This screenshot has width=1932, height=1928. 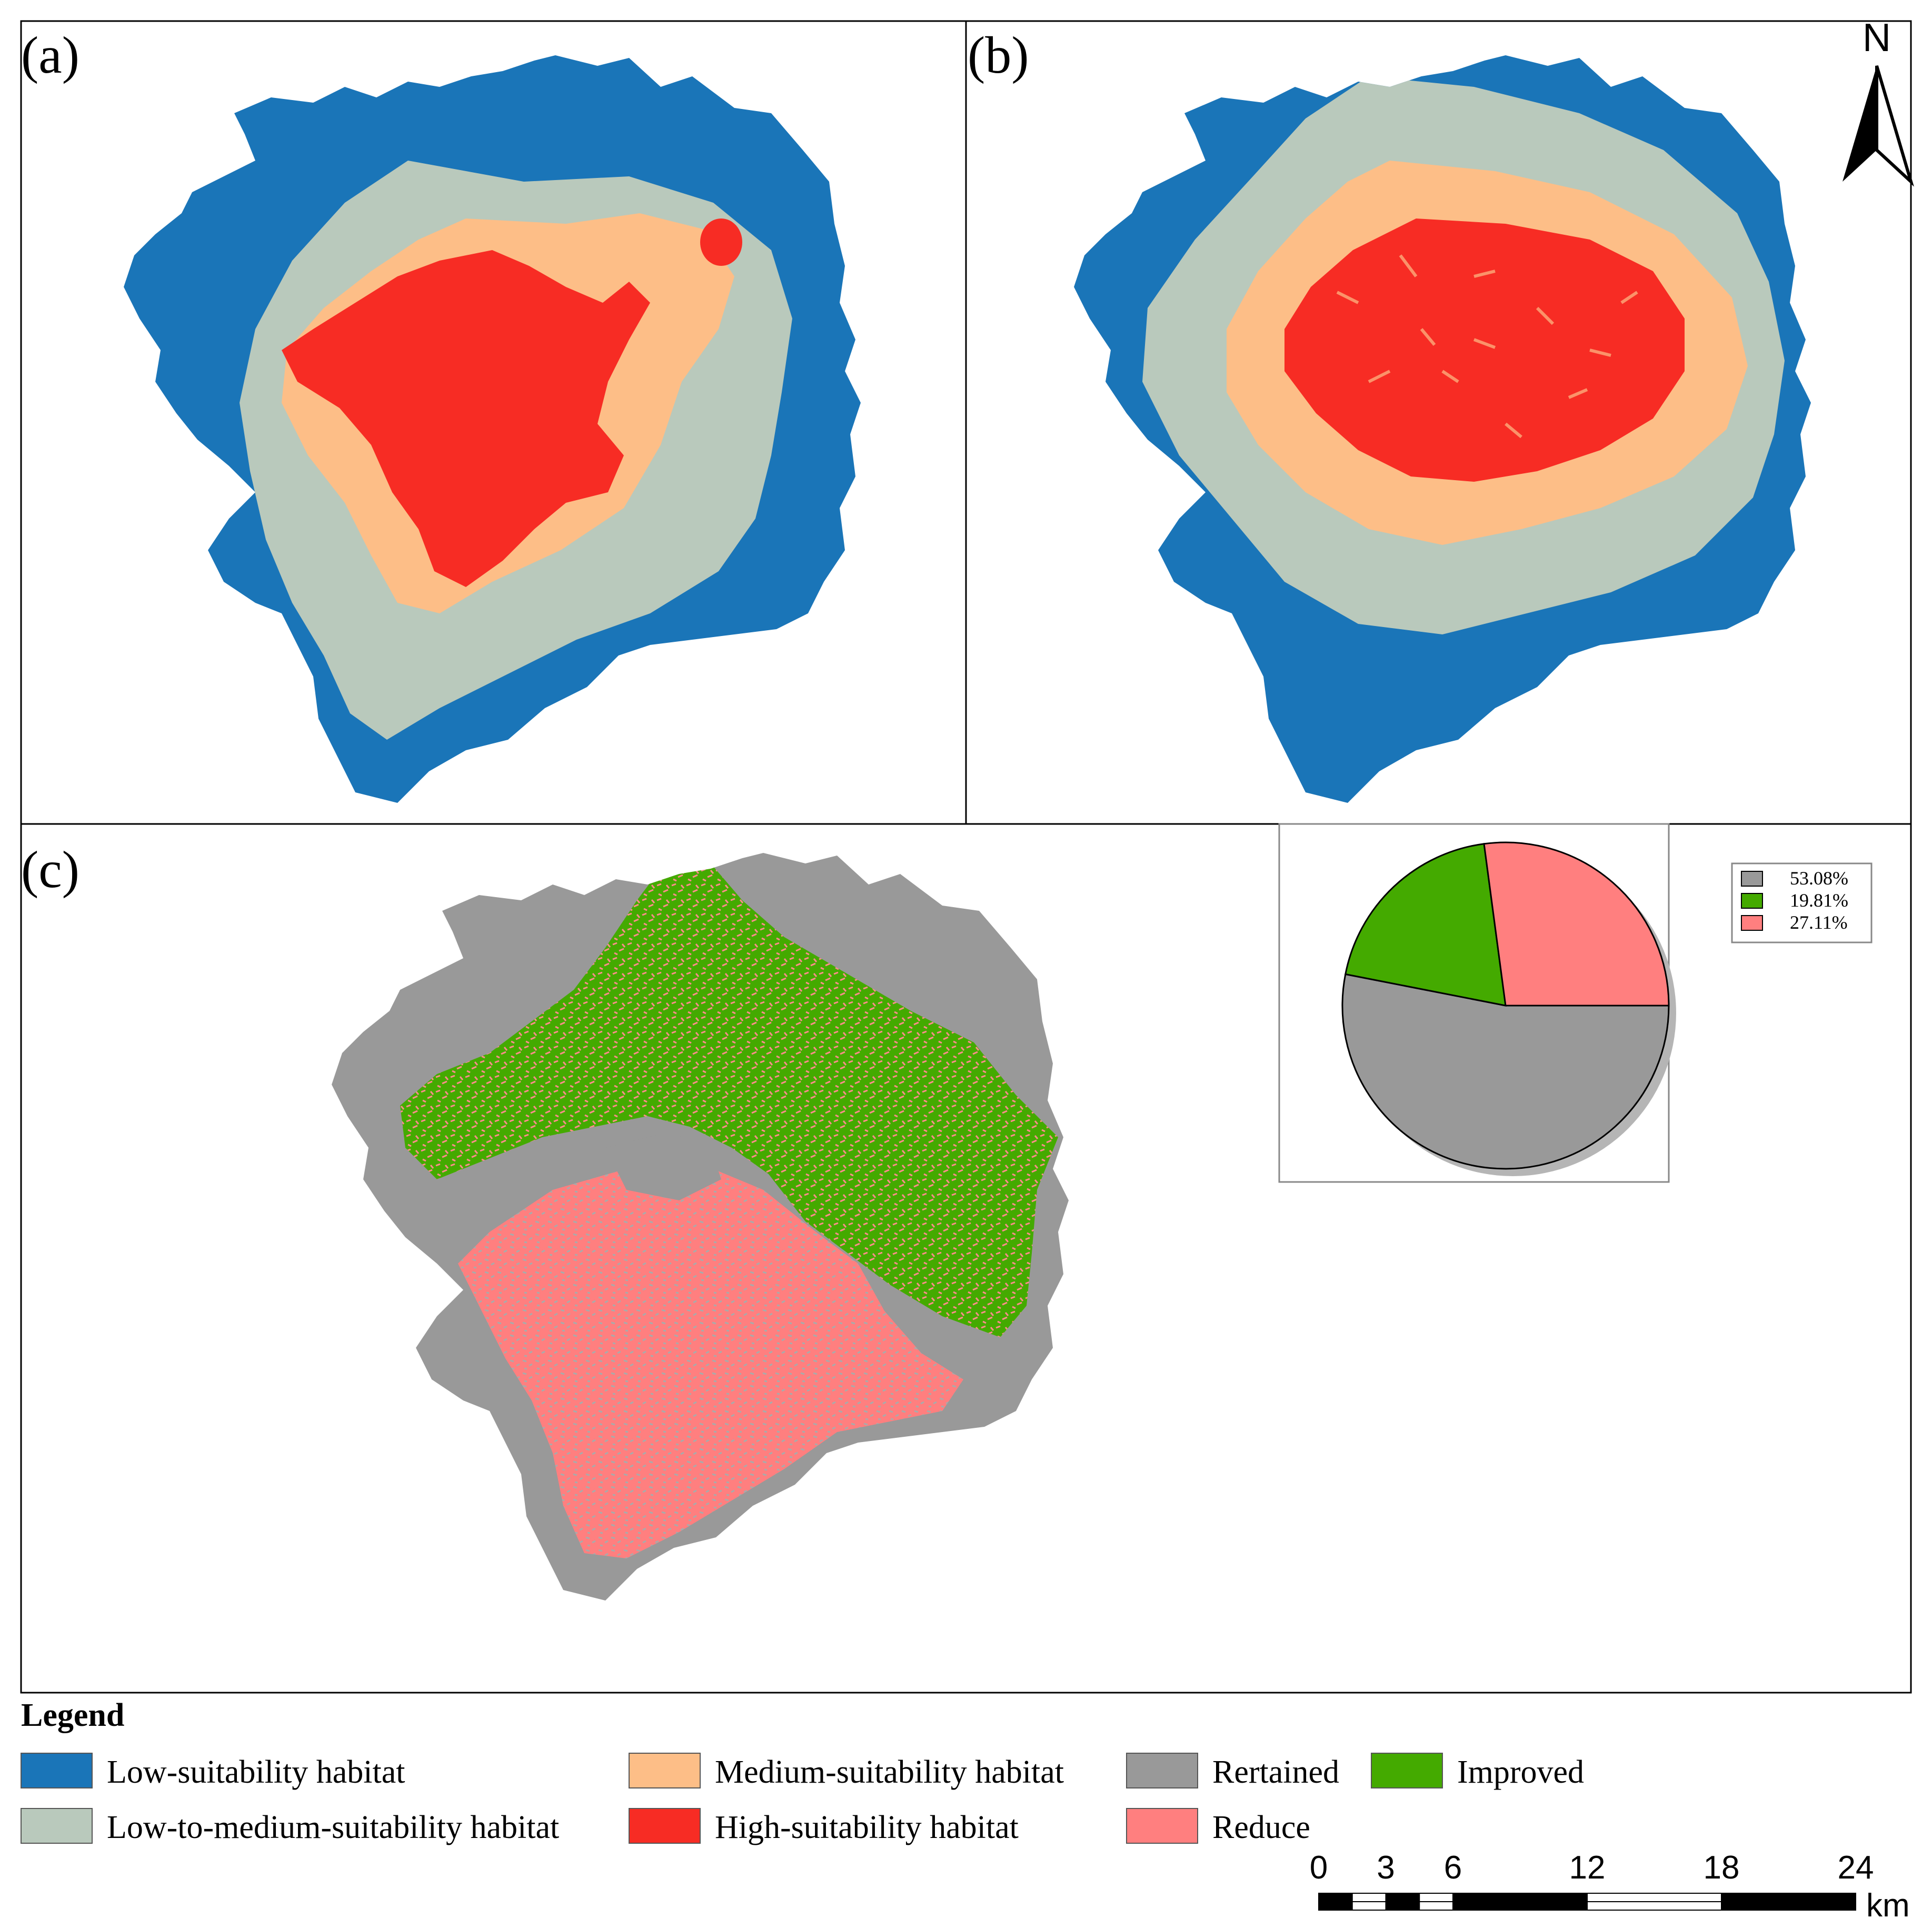 What do you see at coordinates (1894, 126) in the screenshot?
I see `north-arrow-right-half` at bounding box center [1894, 126].